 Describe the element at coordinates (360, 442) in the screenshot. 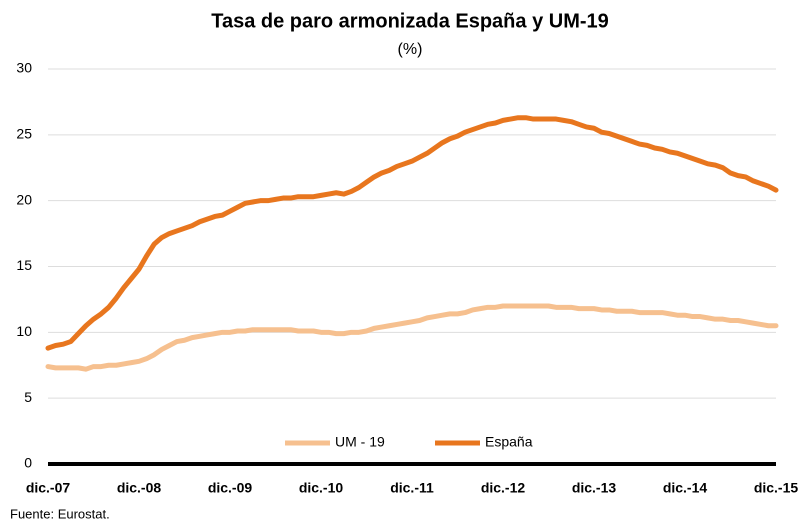

I see `legend-label: UM - 19` at that location.